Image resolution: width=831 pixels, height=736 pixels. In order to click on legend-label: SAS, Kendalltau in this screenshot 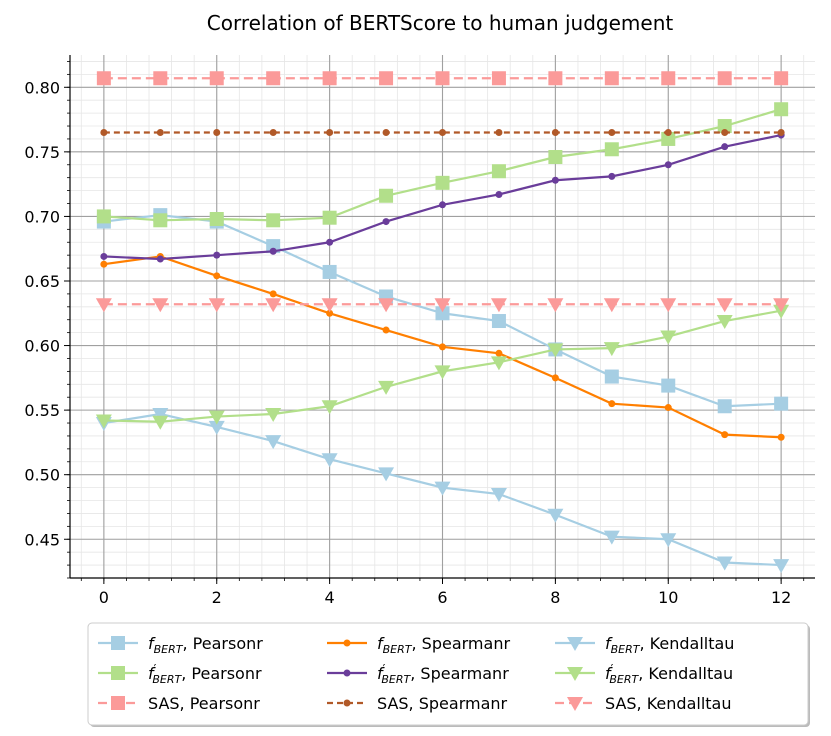, I will do `click(668, 703)`.